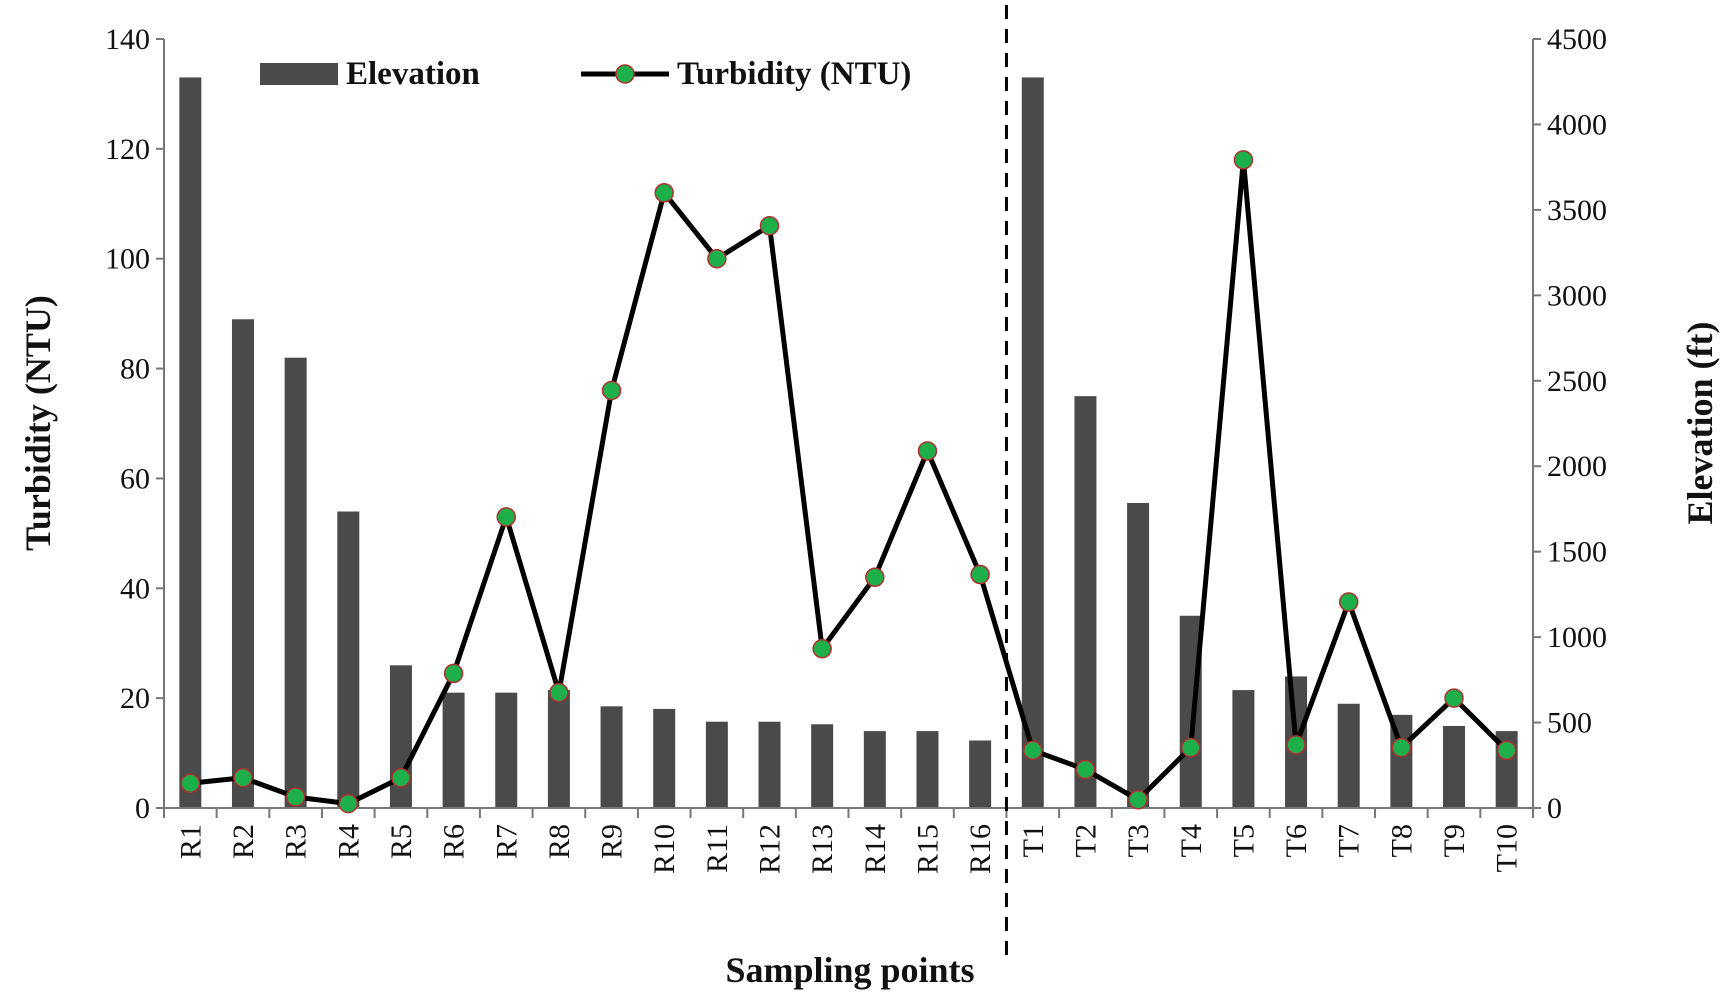  Describe the element at coordinates (558, 749) in the screenshot. I see `bar-R8` at that location.